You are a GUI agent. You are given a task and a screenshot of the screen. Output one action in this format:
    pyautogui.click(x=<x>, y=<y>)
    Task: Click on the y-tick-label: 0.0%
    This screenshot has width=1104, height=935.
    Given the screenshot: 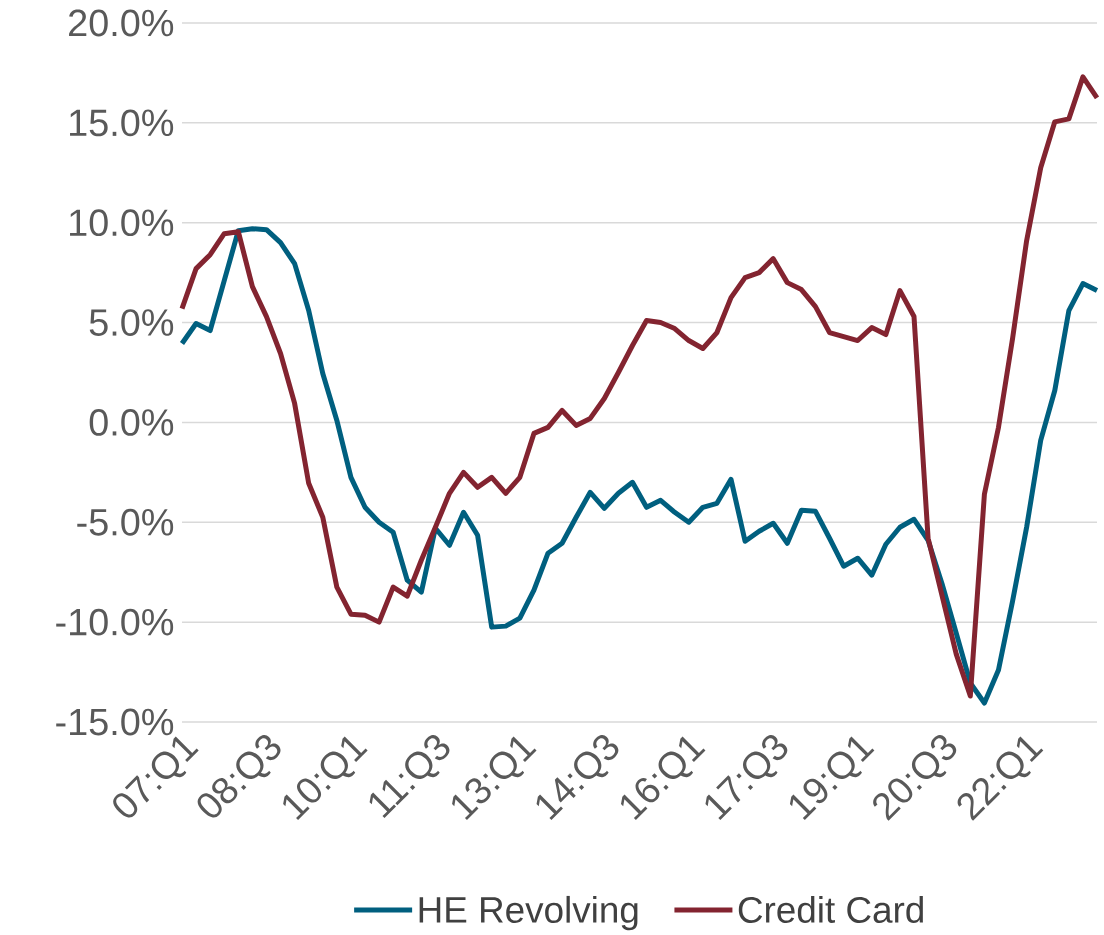 What is the action you would take?
    pyautogui.click(x=131, y=422)
    